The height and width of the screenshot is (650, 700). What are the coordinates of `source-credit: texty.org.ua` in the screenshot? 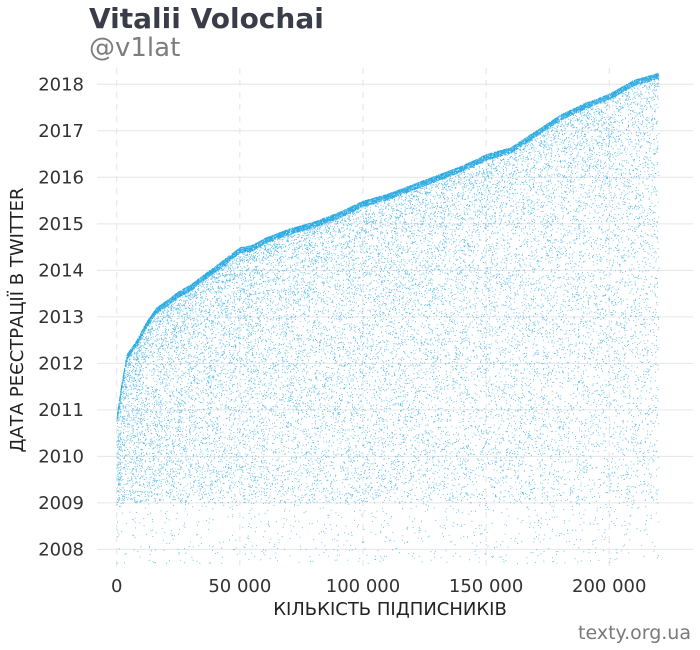 It's located at (634, 633).